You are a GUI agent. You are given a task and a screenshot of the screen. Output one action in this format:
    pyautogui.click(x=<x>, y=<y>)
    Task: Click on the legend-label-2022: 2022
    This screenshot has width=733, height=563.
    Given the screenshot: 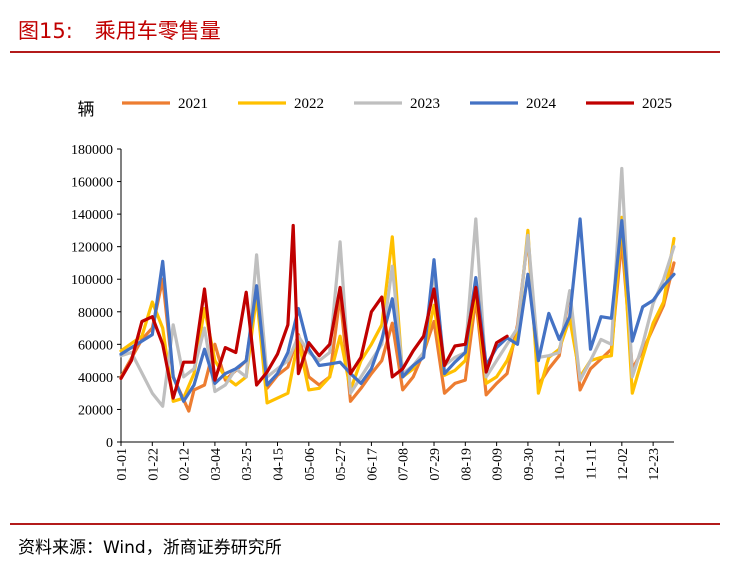 What is the action you would take?
    pyautogui.click(x=309, y=104)
    